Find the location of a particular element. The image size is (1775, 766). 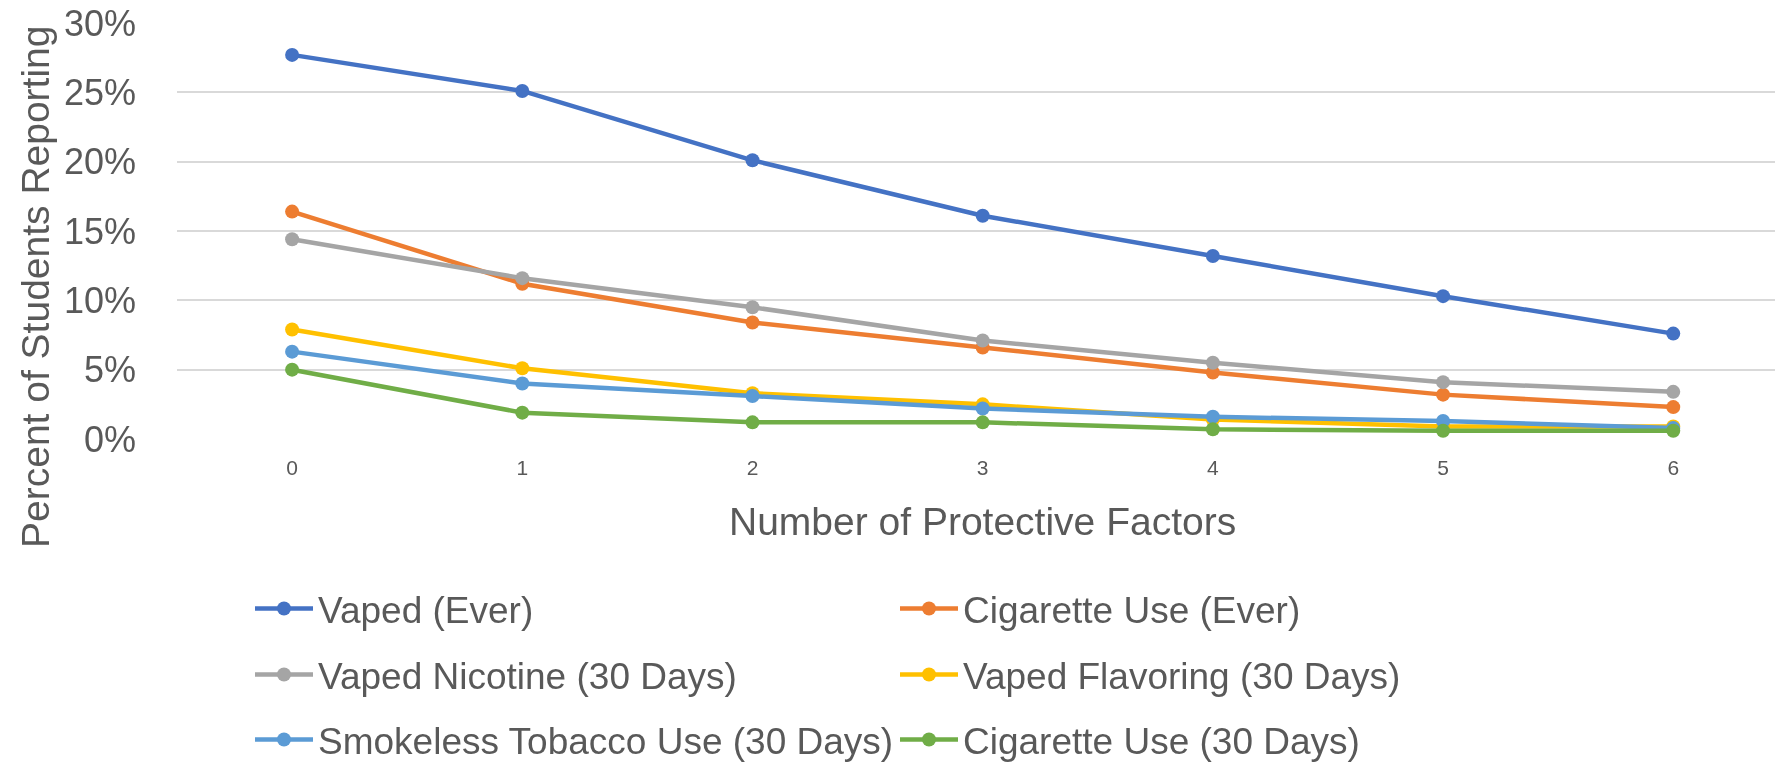

x-tick-label: 3 is located at coordinates (982, 467).